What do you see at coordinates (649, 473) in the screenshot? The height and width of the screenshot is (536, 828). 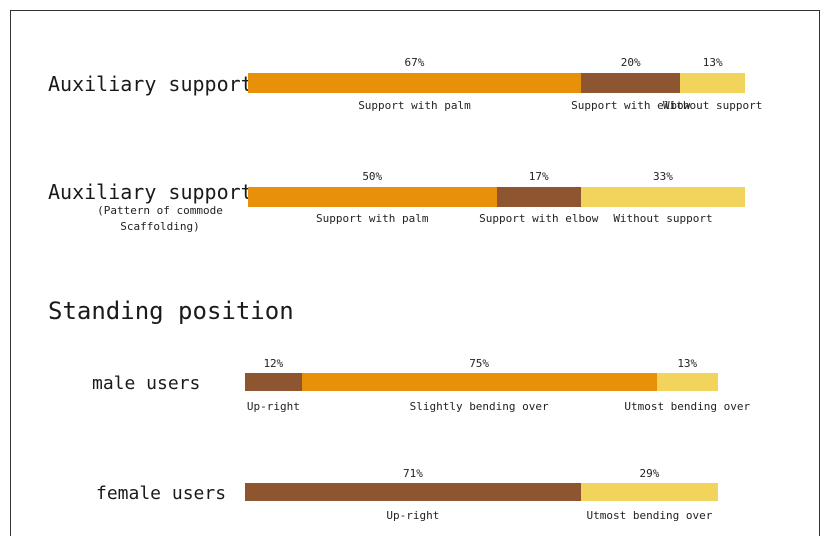 I see `bar-value-label: 29%` at bounding box center [649, 473].